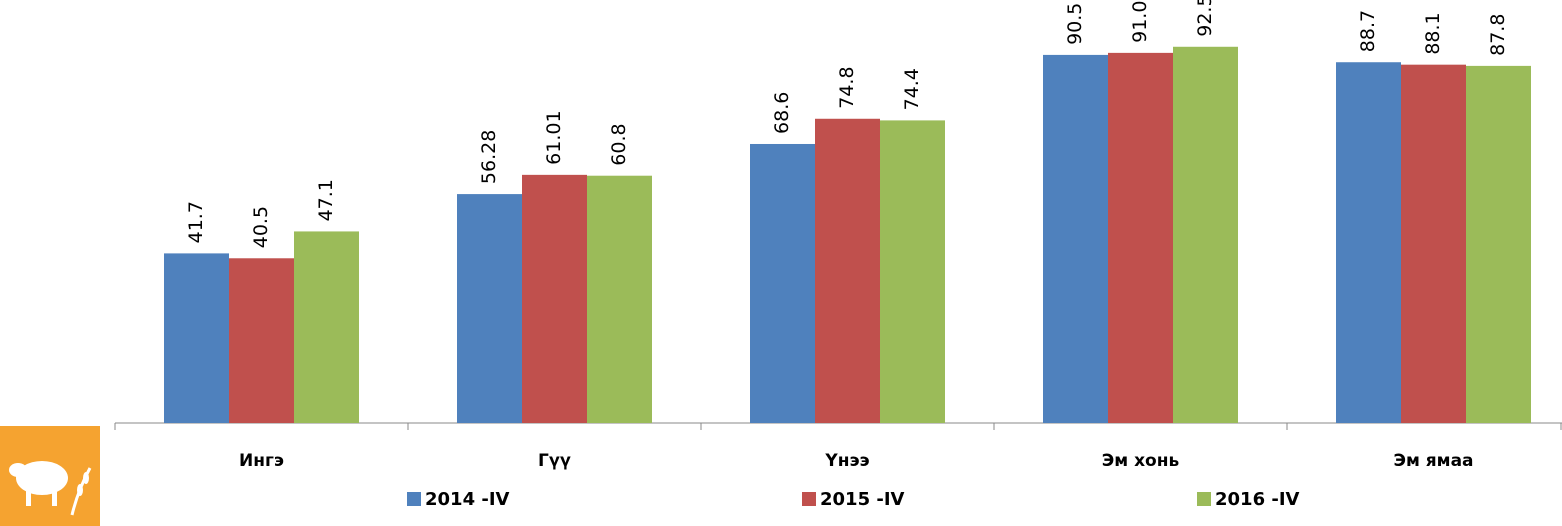 This screenshot has width=1562, height=526. What do you see at coordinates (554, 137) in the screenshot?
I see `data-label: 61.01` at bounding box center [554, 137].